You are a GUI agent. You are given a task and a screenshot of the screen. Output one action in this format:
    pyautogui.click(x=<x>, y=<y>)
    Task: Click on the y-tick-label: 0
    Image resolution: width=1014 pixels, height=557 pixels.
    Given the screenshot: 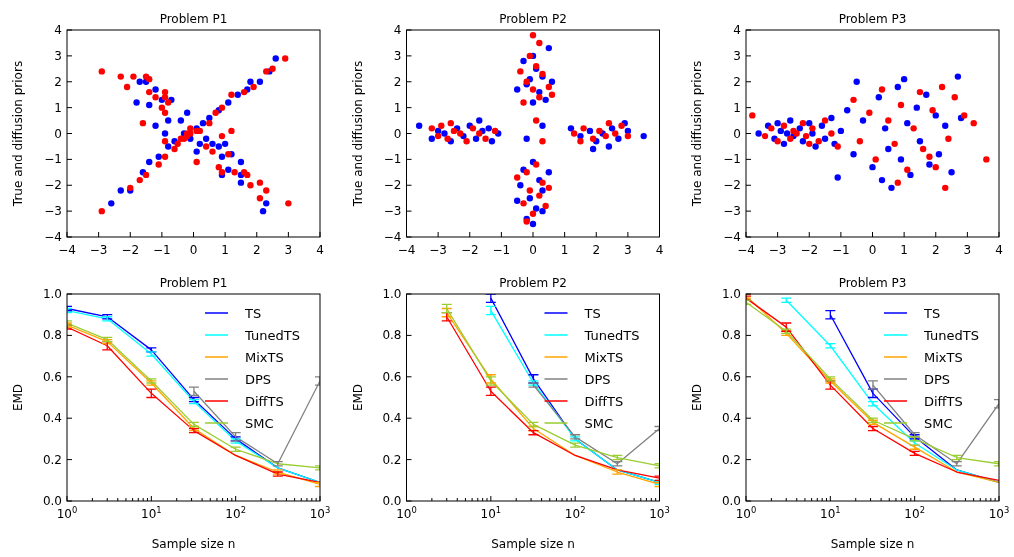 What is the action you would take?
    pyautogui.click(x=737, y=133)
    